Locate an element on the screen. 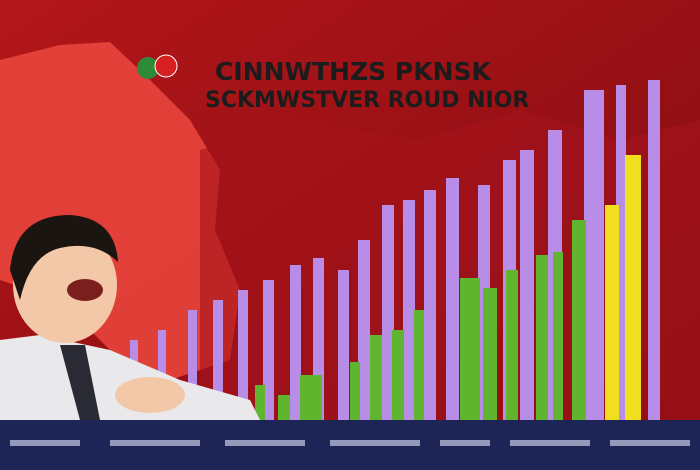 This screenshot has width=700, height=470. yellow-bars is located at coordinates (623, 287).